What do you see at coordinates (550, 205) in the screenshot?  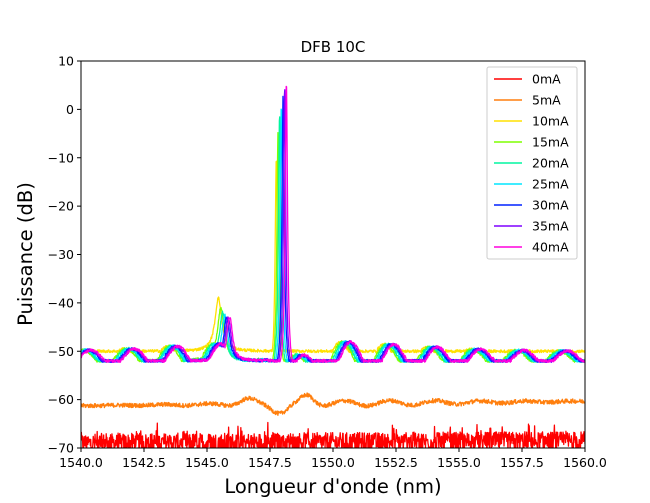 I see `legend-label: 30mA` at bounding box center [550, 205].